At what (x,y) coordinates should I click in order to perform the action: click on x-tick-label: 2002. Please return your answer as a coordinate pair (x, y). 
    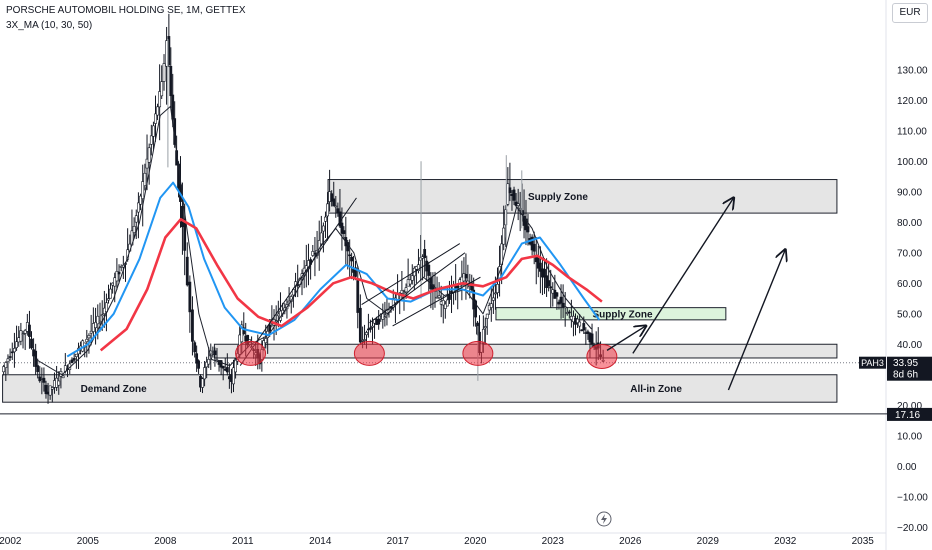
    Looking at the image, I should click on (11, 541).